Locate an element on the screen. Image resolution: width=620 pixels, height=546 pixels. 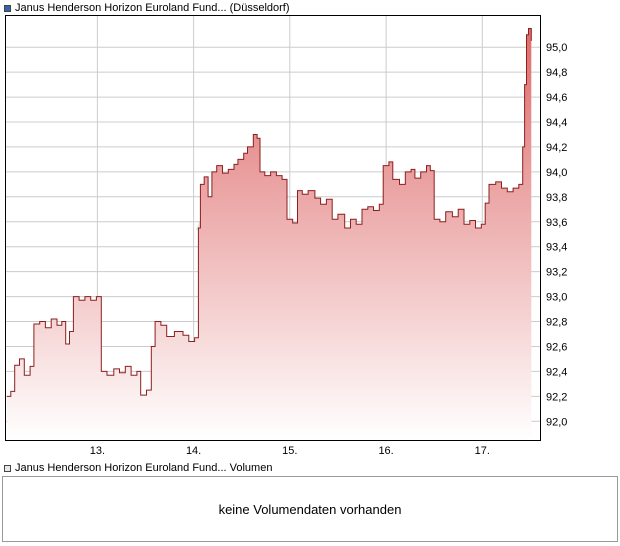
y-axis-label: 94,0 is located at coordinates (556, 173).